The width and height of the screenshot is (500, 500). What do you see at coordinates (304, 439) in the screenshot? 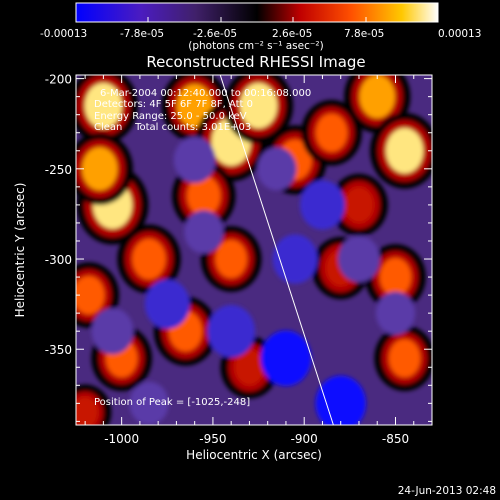
I see `x-tick-label: -900` at bounding box center [304, 439].